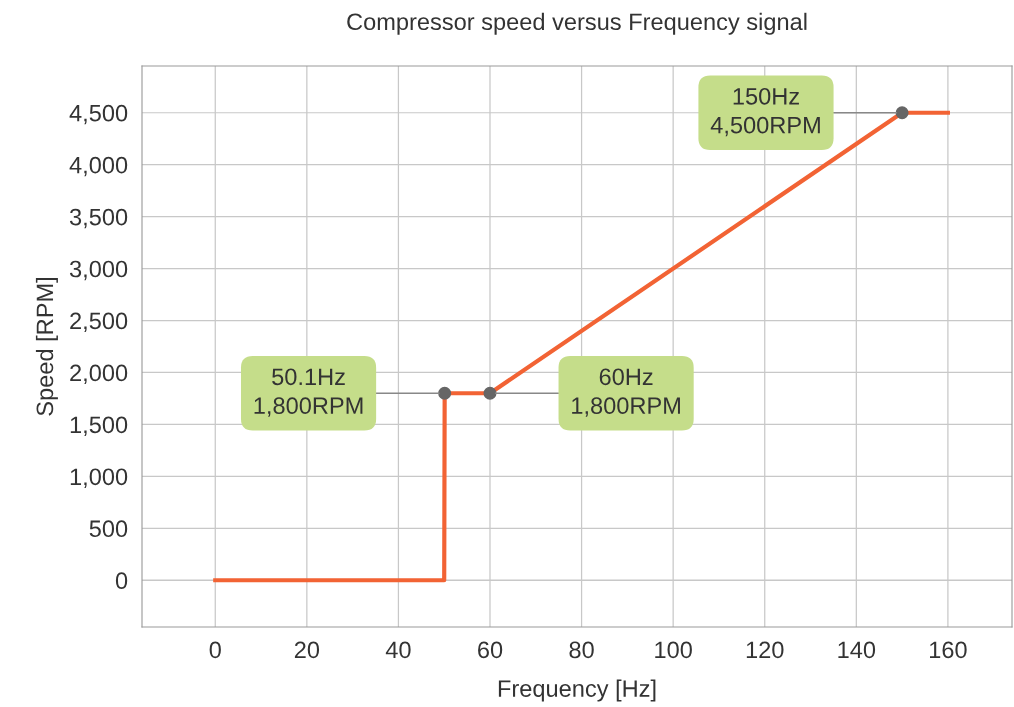  I want to click on y-tick-label: 4,500, so click(98, 114).